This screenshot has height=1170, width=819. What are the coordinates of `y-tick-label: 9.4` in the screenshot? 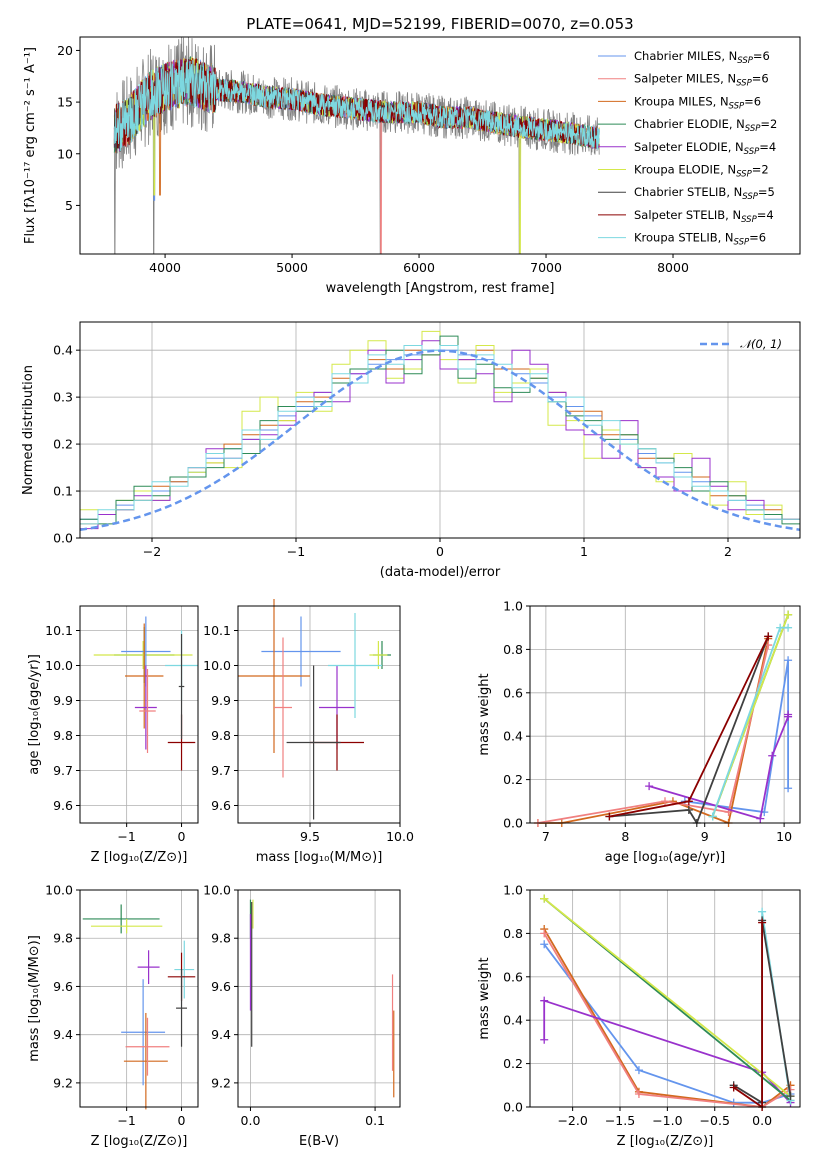 It's located at (63, 1034).